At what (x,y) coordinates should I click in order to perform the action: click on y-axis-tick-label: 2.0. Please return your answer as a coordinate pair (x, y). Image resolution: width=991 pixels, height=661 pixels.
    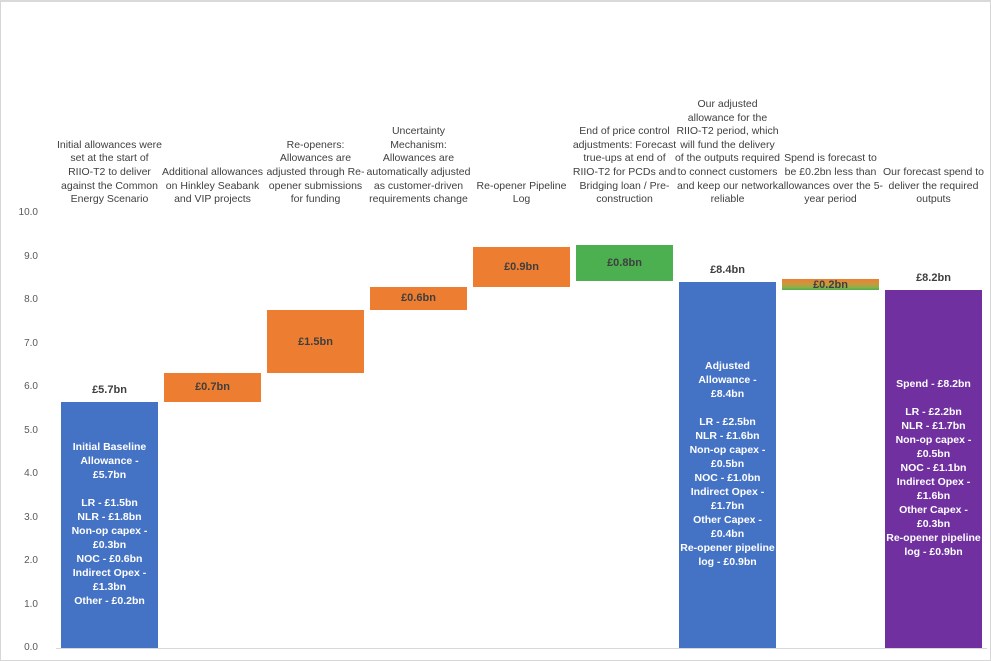
    Looking at the image, I should click on (31, 560).